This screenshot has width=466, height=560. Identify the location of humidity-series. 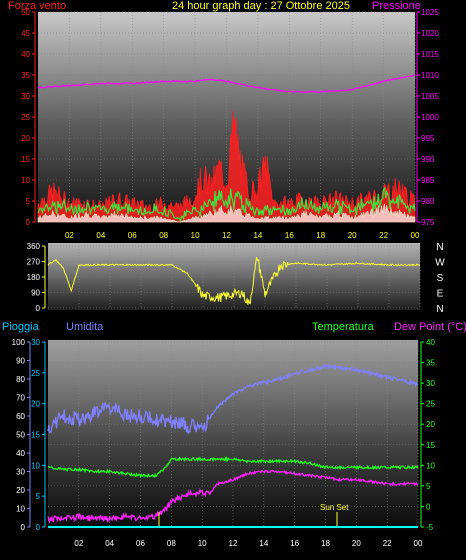
(233, 399).